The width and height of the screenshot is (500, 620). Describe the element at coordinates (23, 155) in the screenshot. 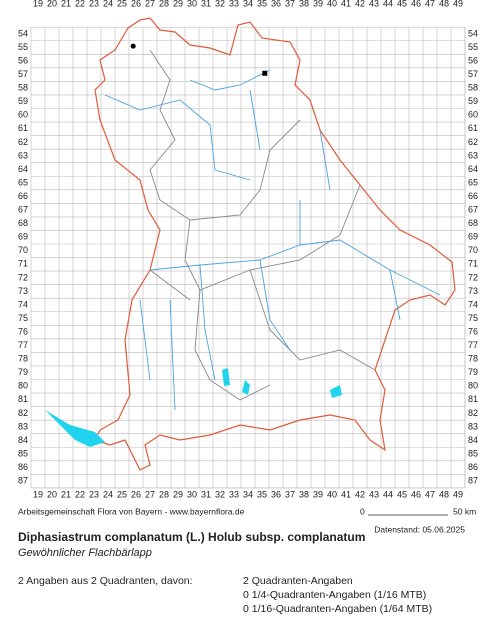

I see `row-label: 63` at that location.